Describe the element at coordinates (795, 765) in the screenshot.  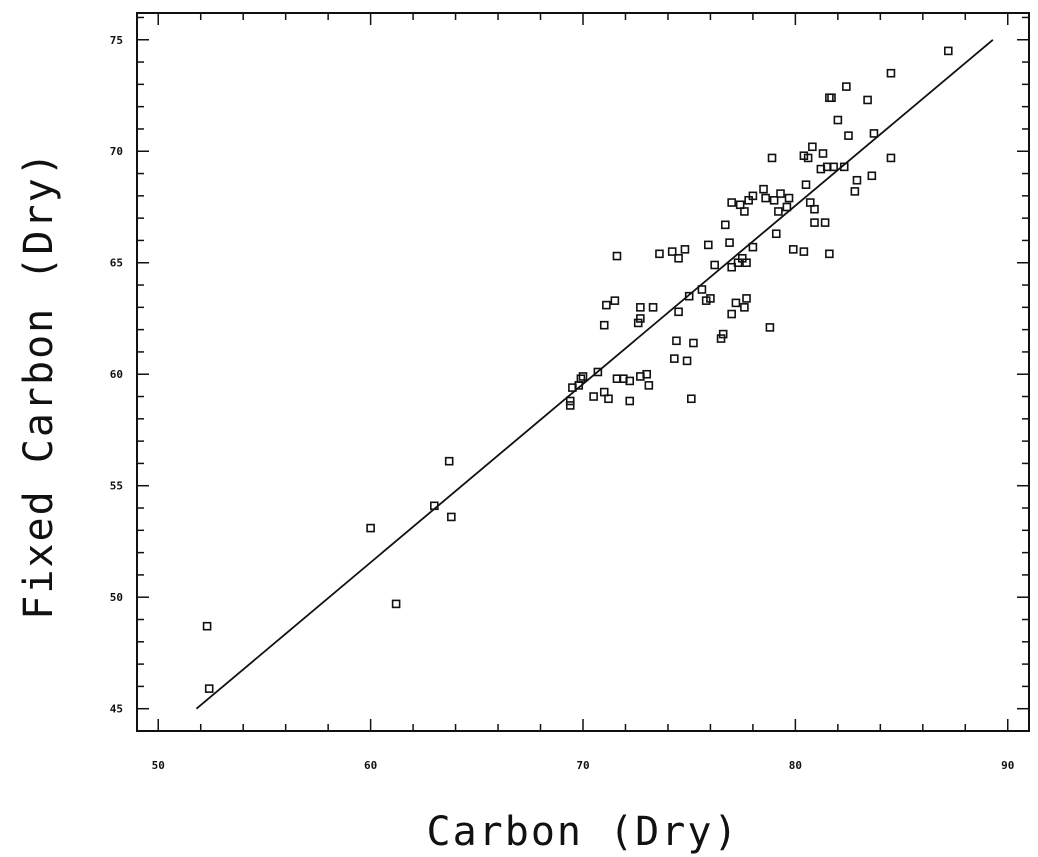
I see `x-tick-label: 80` at that location.